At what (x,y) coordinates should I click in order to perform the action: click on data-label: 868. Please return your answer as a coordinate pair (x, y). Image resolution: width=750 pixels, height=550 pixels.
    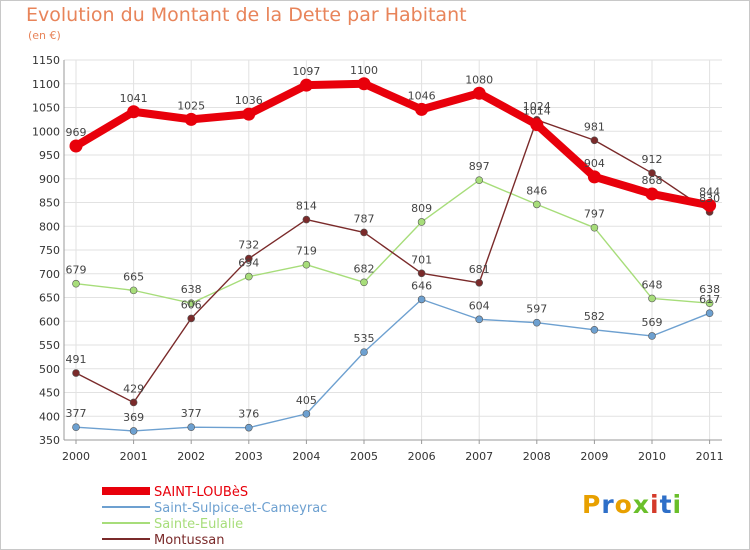
    Looking at the image, I should click on (652, 180).